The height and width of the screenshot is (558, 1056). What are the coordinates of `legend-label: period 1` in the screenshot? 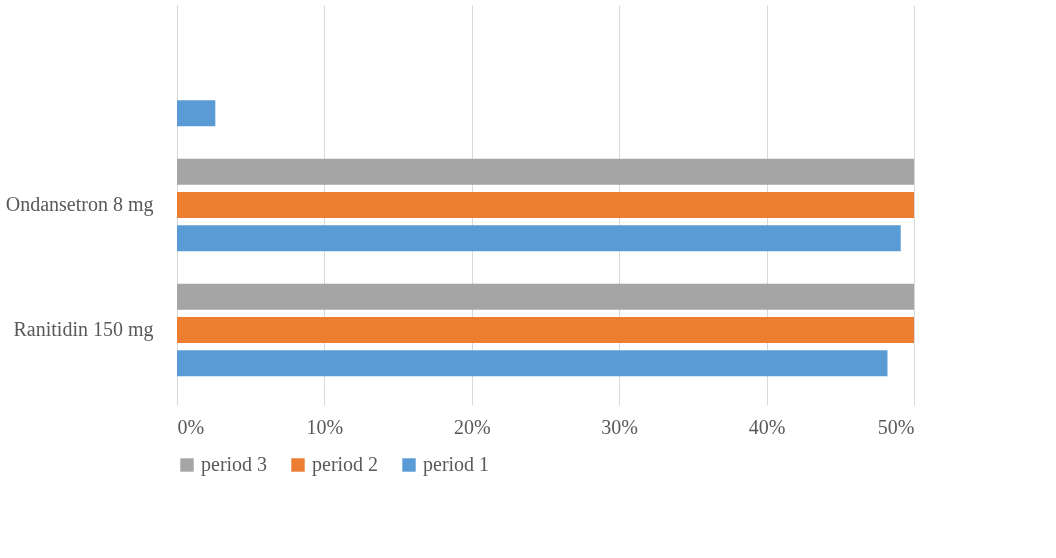 It's located at (456, 464).